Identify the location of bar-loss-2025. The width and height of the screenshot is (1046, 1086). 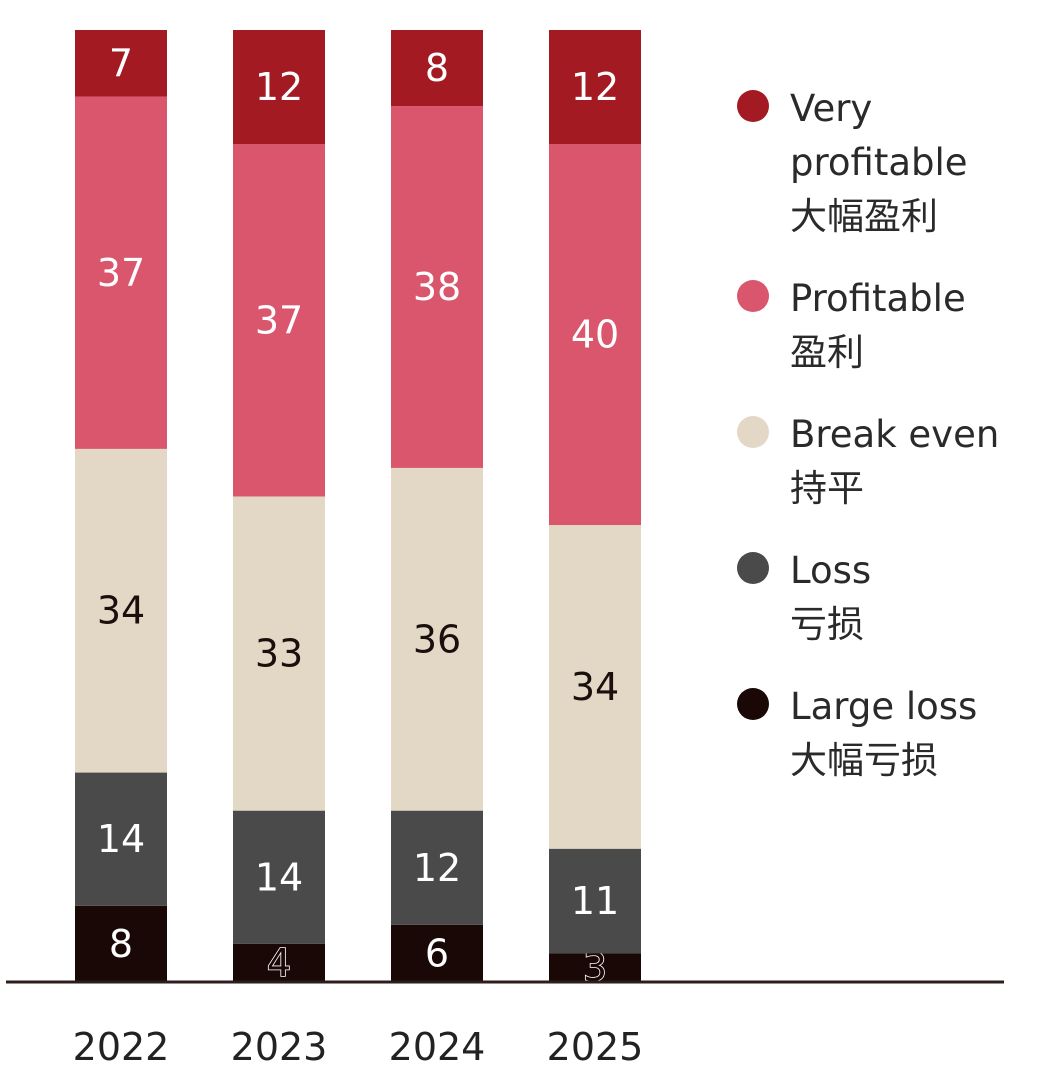
(595, 901).